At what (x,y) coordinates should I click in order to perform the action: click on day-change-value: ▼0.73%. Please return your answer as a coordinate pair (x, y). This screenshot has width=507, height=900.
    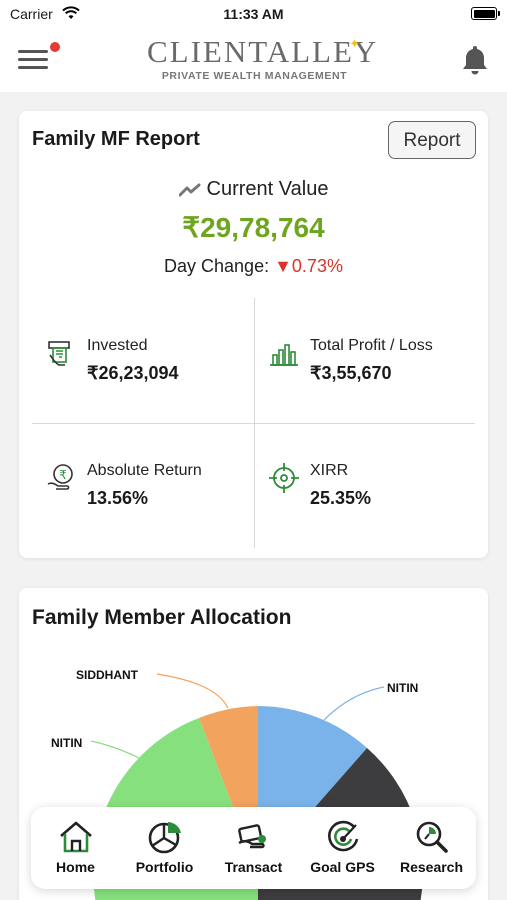
    Looking at the image, I should click on (308, 266).